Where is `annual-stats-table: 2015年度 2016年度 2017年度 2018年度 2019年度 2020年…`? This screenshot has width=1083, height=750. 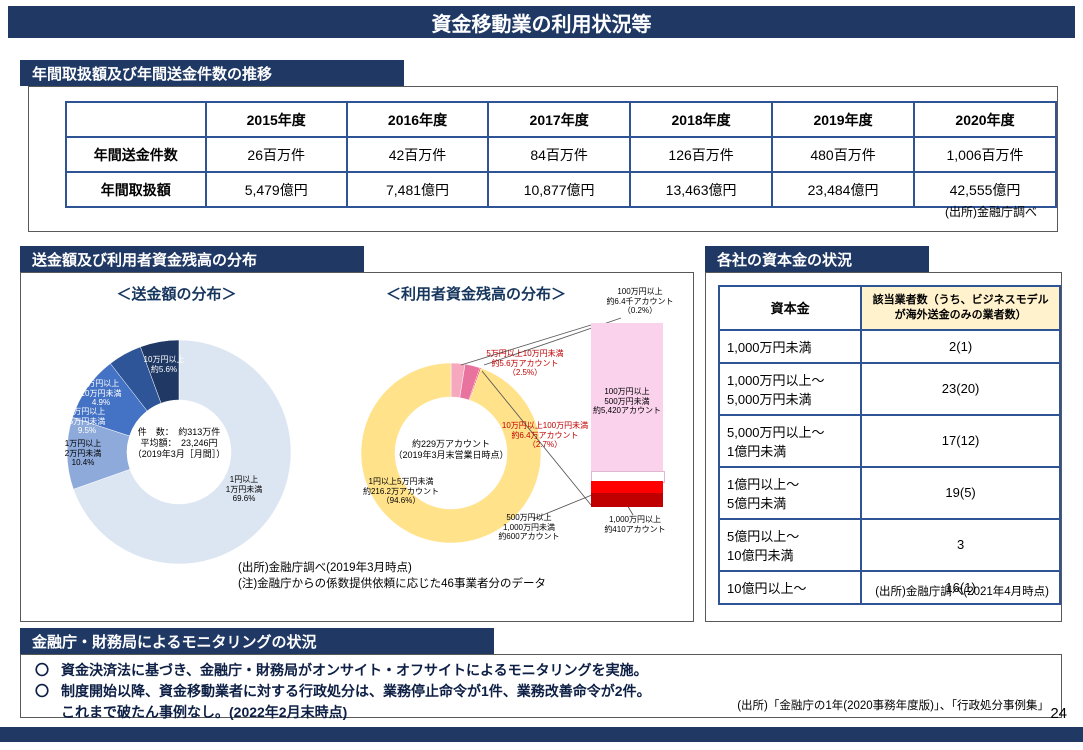
annual-stats-table: 2015年度 2016年度 2017年度 2018年度 2019年度 2020年… is located at coordinates (561, 154).